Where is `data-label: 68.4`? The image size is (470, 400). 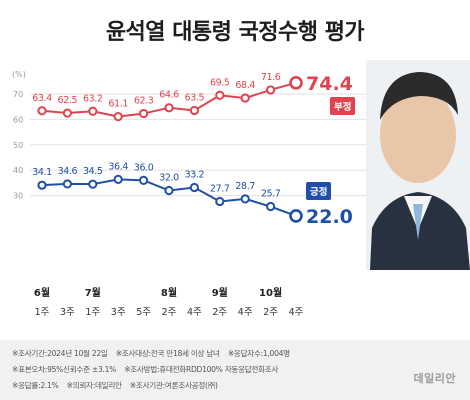 data-label: 68.4 is located at coordinates (245, 85).